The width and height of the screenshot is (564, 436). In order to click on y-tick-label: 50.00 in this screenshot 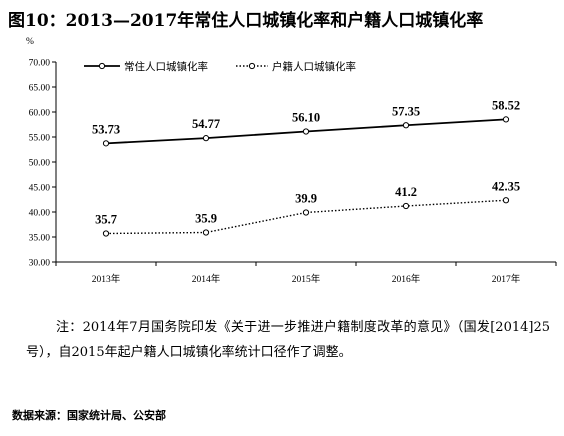, I will do `click(40, 164)`.